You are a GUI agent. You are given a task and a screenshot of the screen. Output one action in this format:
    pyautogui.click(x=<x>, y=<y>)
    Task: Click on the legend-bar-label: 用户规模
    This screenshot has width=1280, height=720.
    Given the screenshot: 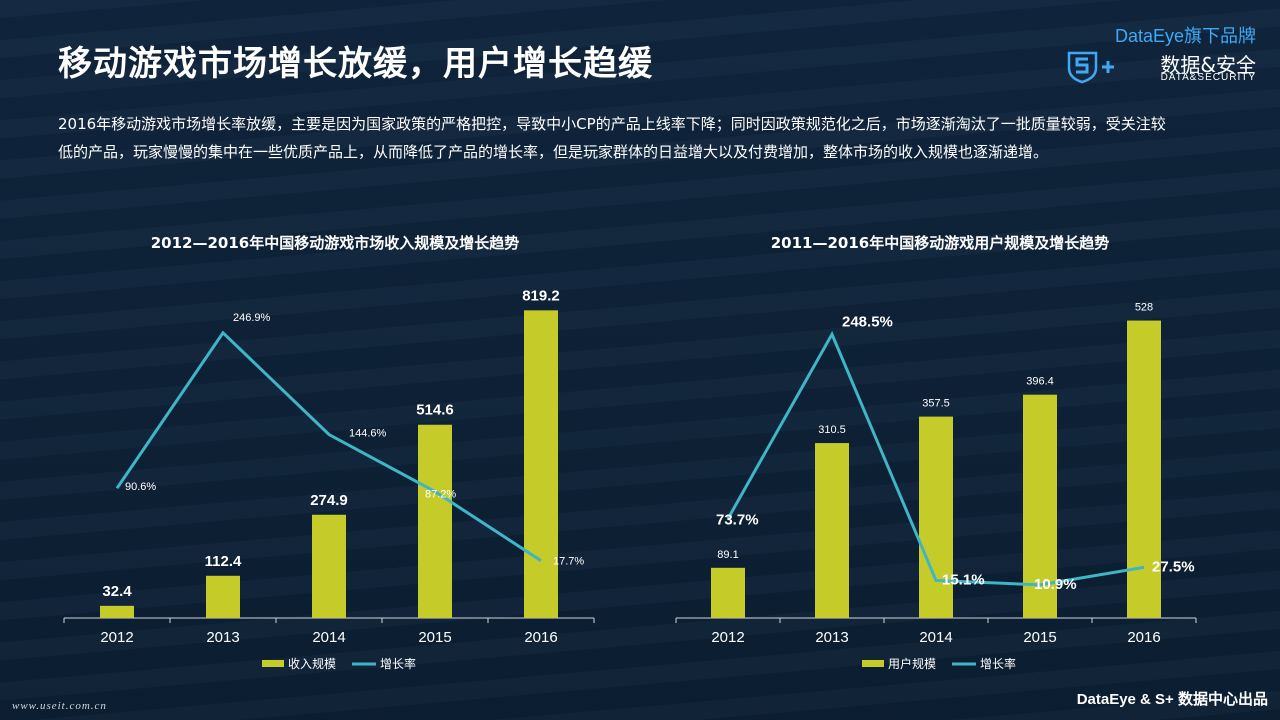 What is the action you would take?
    pyautogui.click(x=912, y=663)
    